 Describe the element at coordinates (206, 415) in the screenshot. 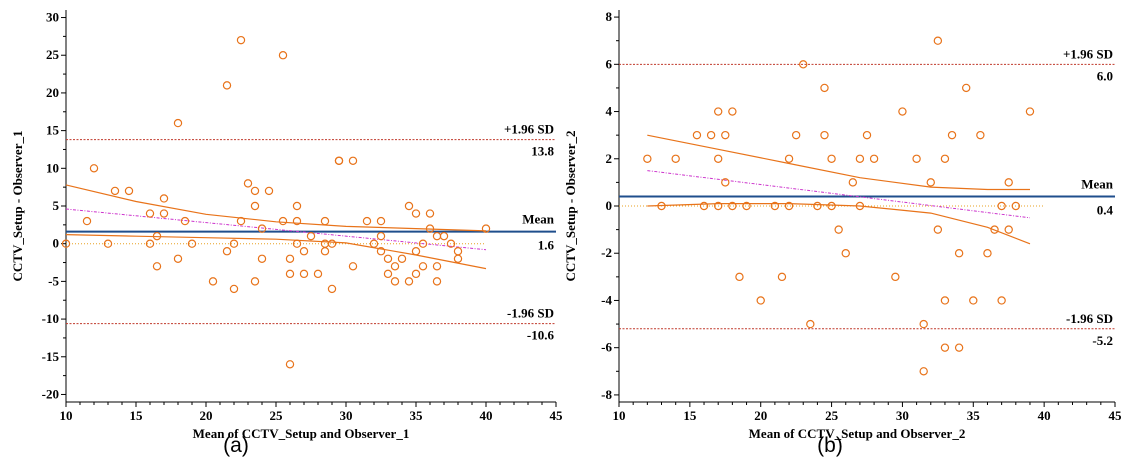

I see `x-tick-label: 20` at that location.